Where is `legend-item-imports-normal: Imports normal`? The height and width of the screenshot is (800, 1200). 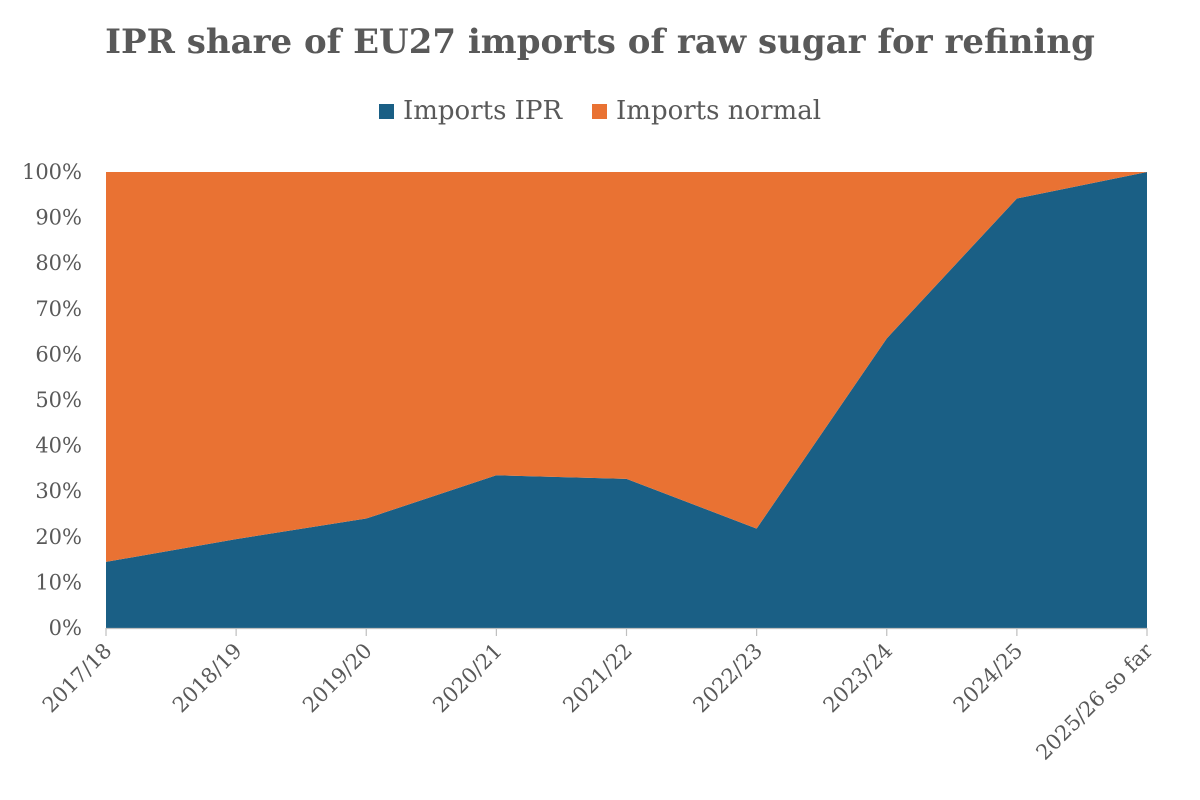 legend-item-imports-normal: Imports normal is located at coordinates (706, 111).